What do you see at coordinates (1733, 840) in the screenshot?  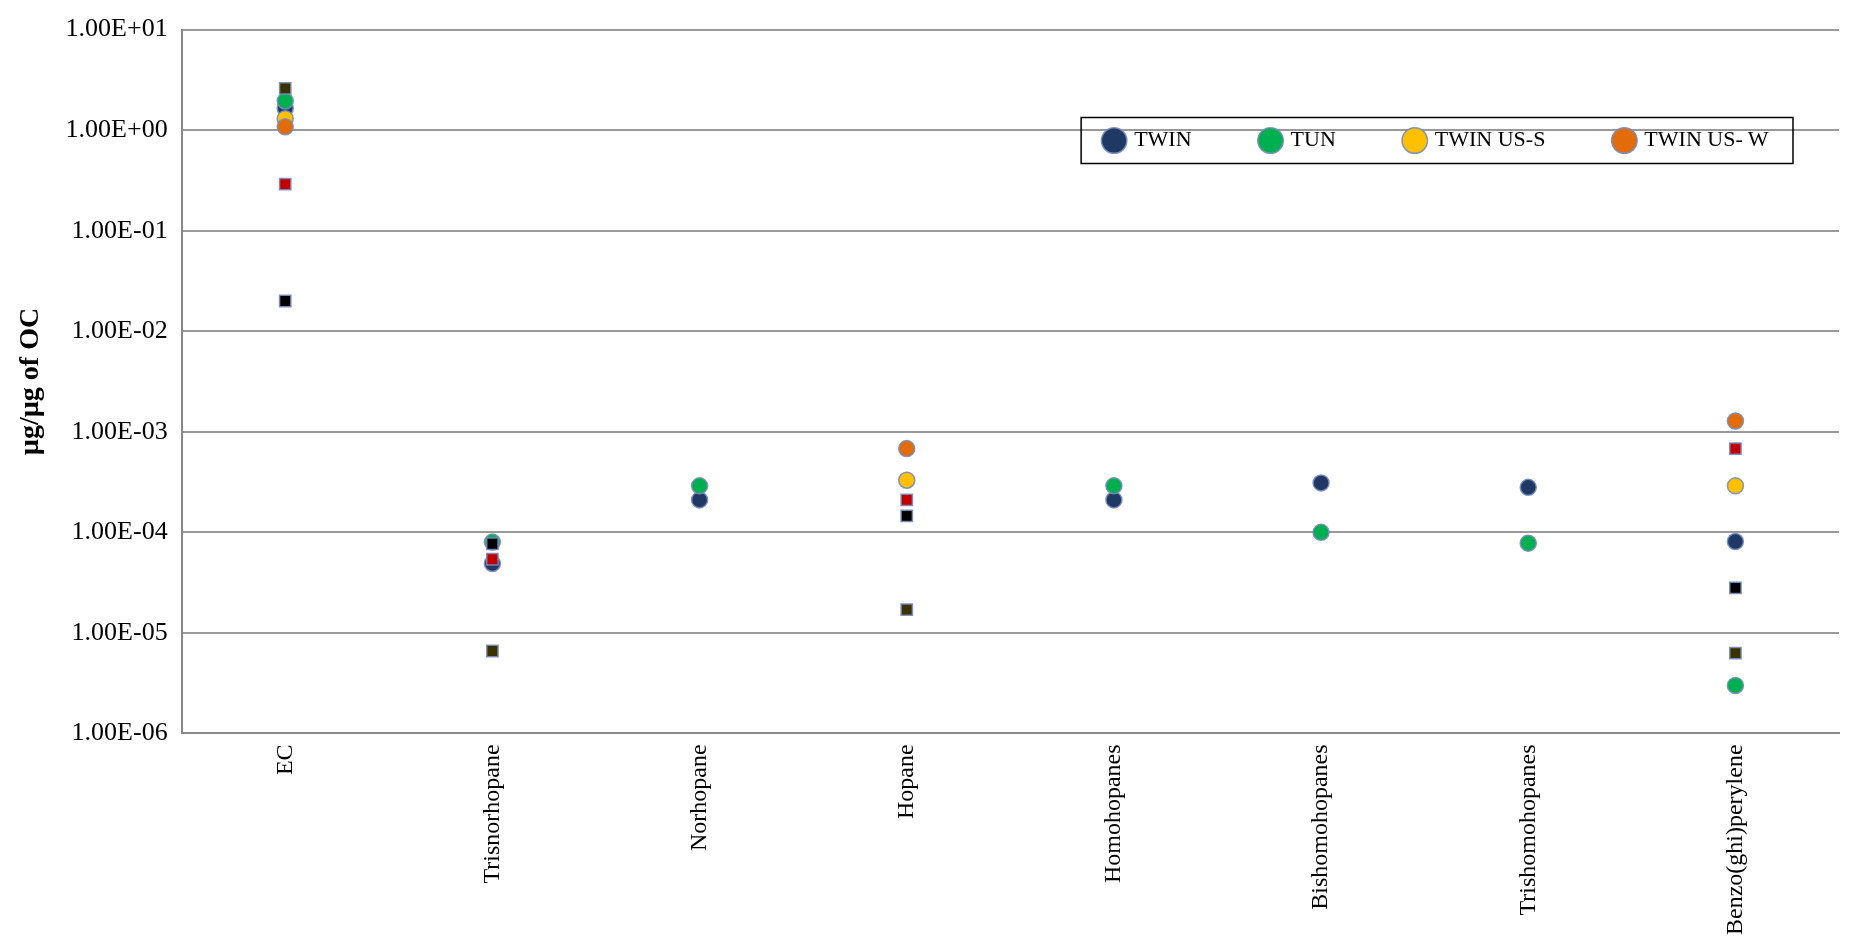 I see `x-tick-label: Benzo(ghi)perylene` at bounding box center [1733, 840].